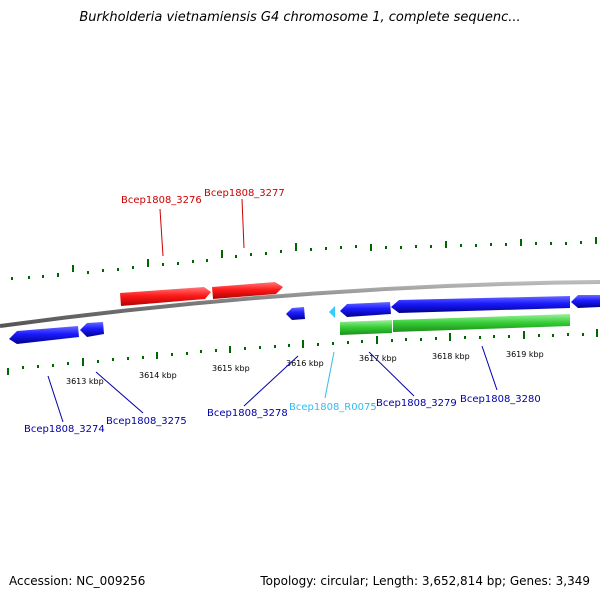 The image size is (600, 600). Describe the element at coordinates (378, 358) in the screenshot. I see `kbp-label-3617: 3617 kbp` at that location.